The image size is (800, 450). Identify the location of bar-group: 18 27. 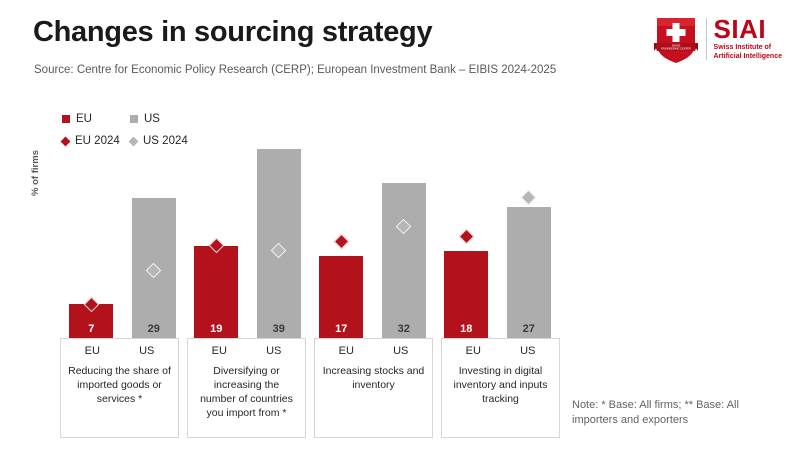
(497, 229).